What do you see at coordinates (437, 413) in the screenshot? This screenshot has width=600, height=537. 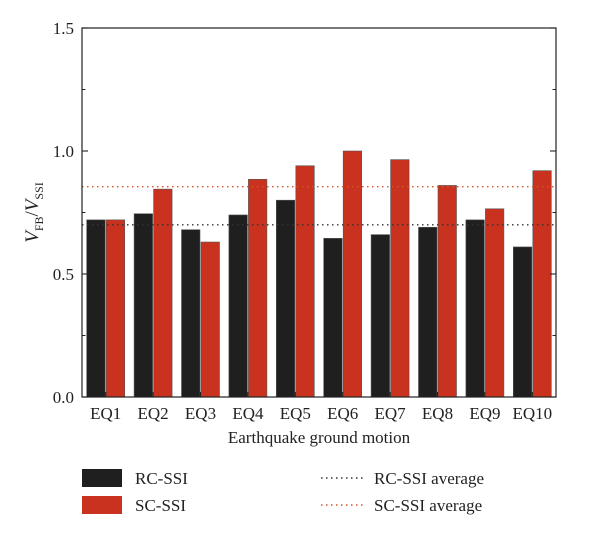 I see `x-tick-label: EQ8` at bounding box center [437, 413].